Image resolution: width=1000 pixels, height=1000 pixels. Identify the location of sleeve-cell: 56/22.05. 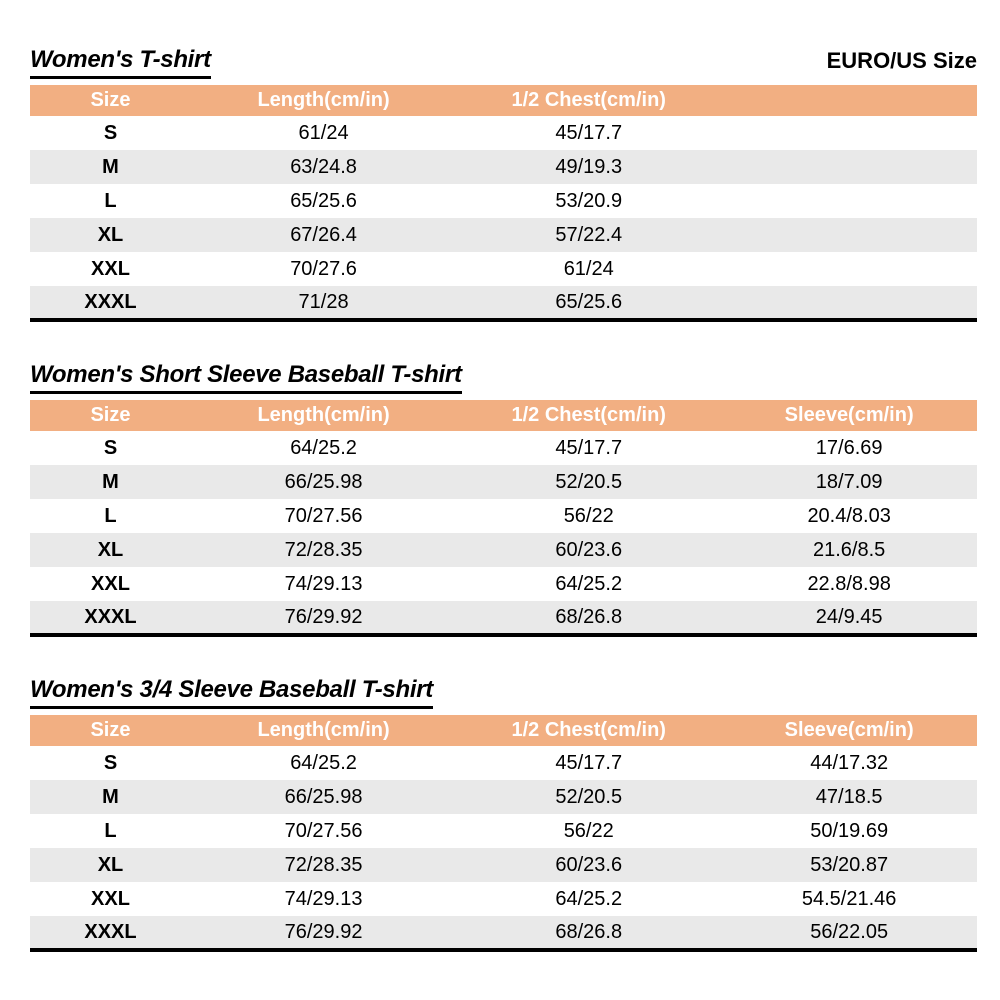
(849, 931).